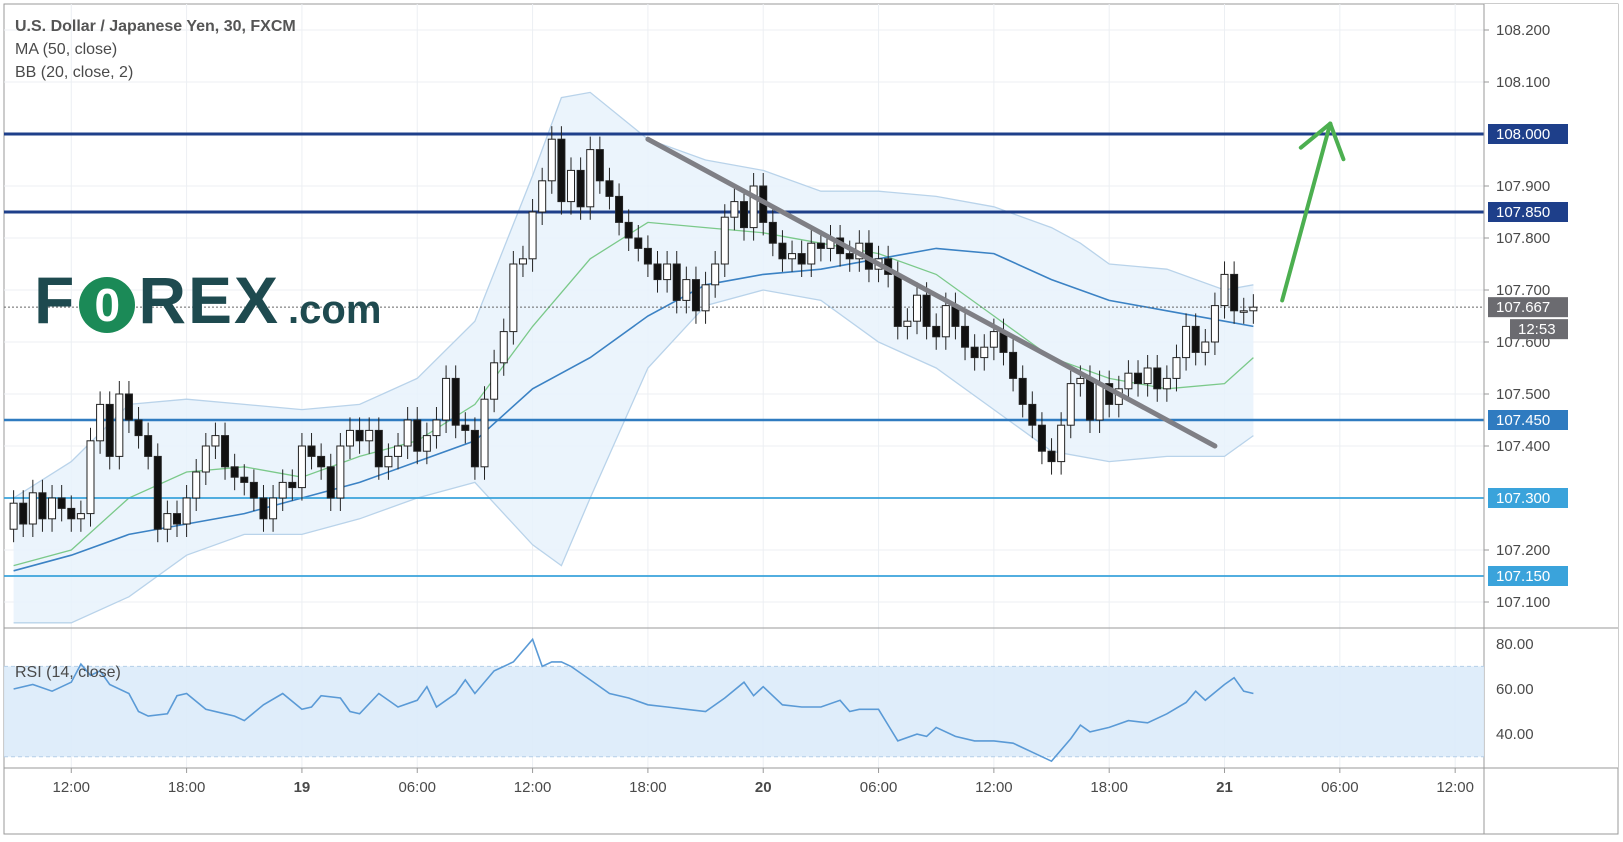  I want to click on rsi-tick-label: 40.00, so click(1515, 734).